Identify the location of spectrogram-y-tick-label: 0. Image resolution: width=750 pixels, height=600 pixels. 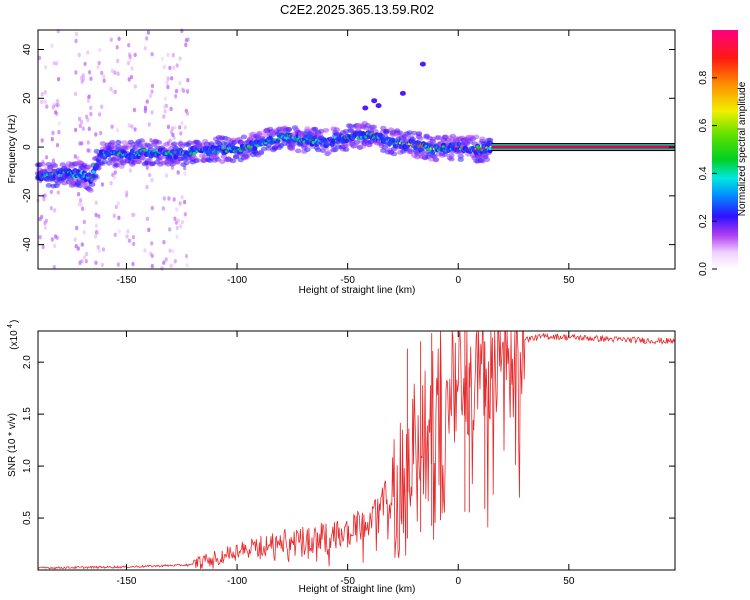
(27, 147).